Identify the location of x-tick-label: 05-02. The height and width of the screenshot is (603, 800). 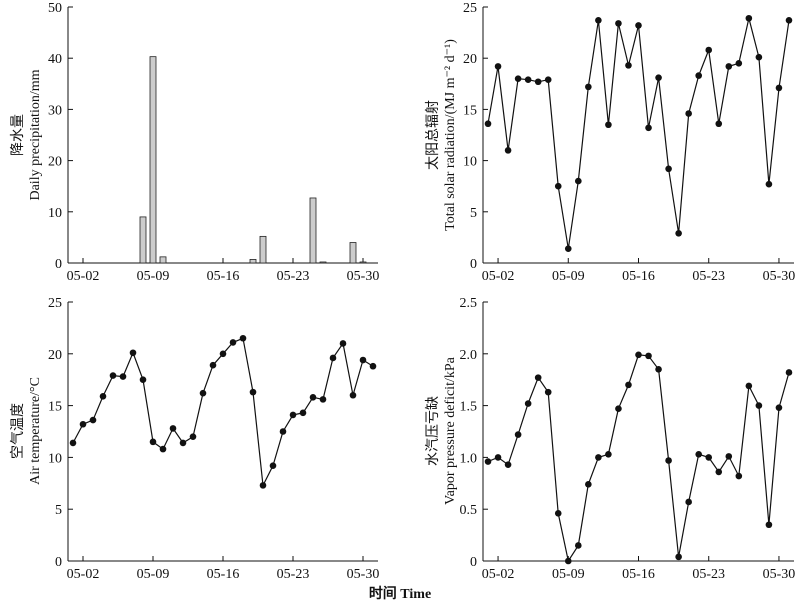
(83, 276).